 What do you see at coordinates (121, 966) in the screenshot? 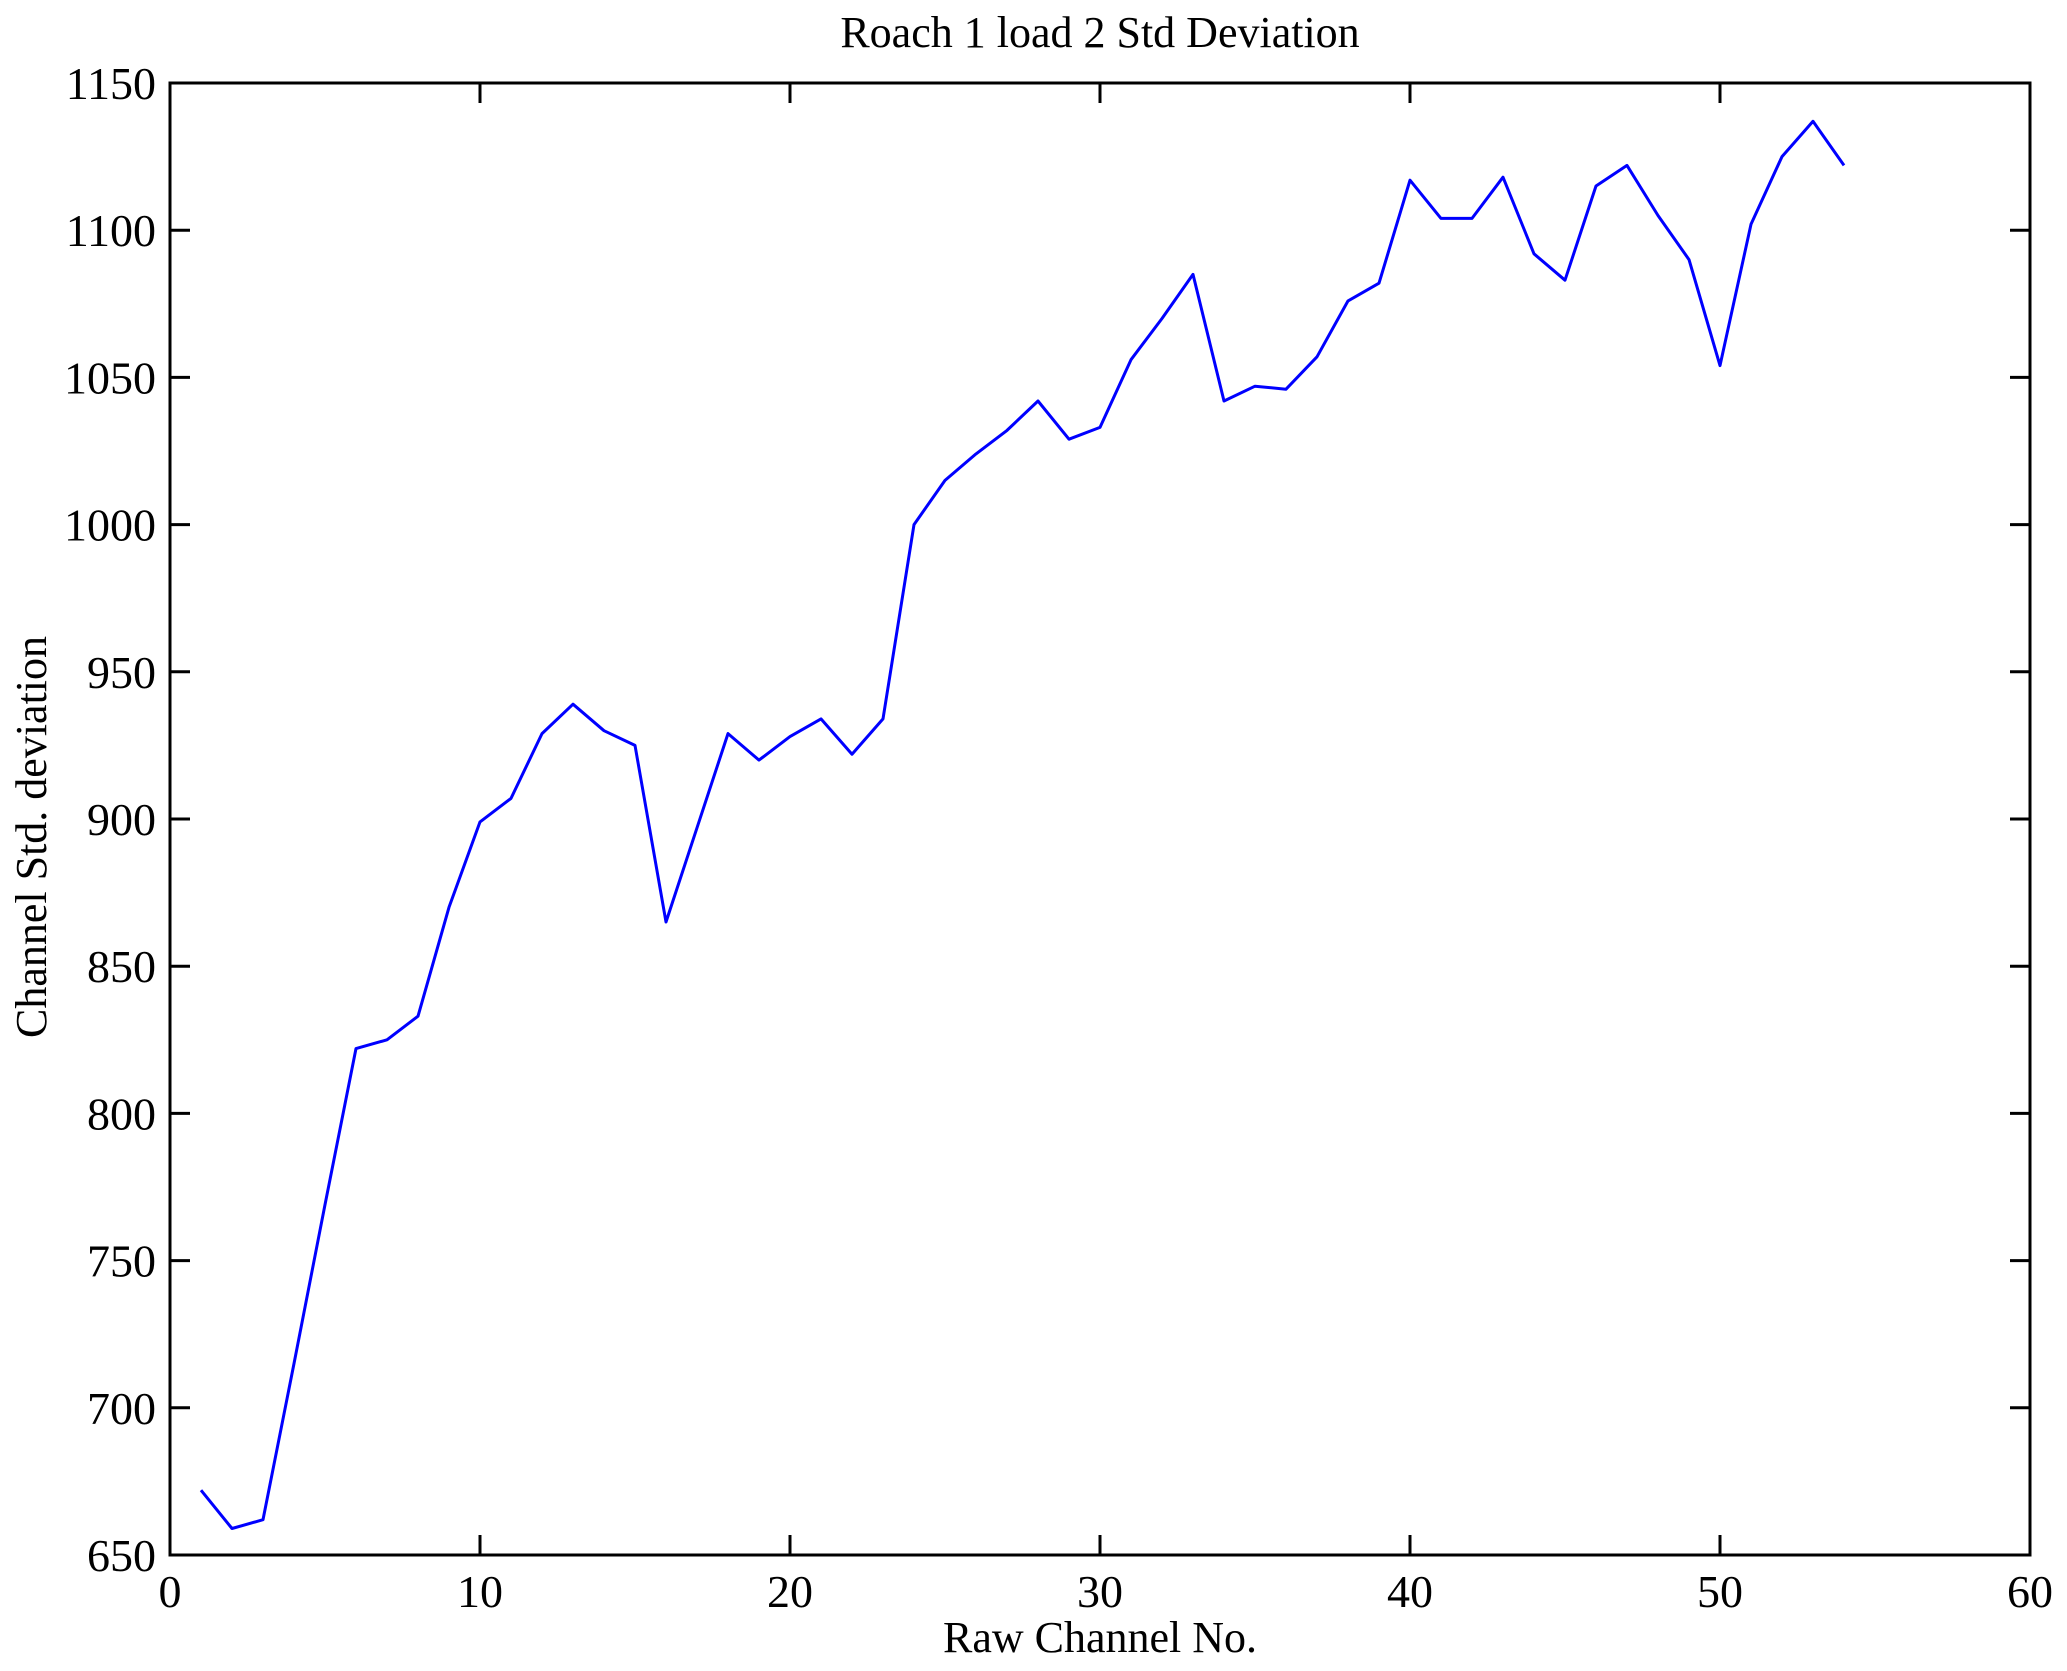
I see `y-tick-label: 850` at bounding box center [121, 966].